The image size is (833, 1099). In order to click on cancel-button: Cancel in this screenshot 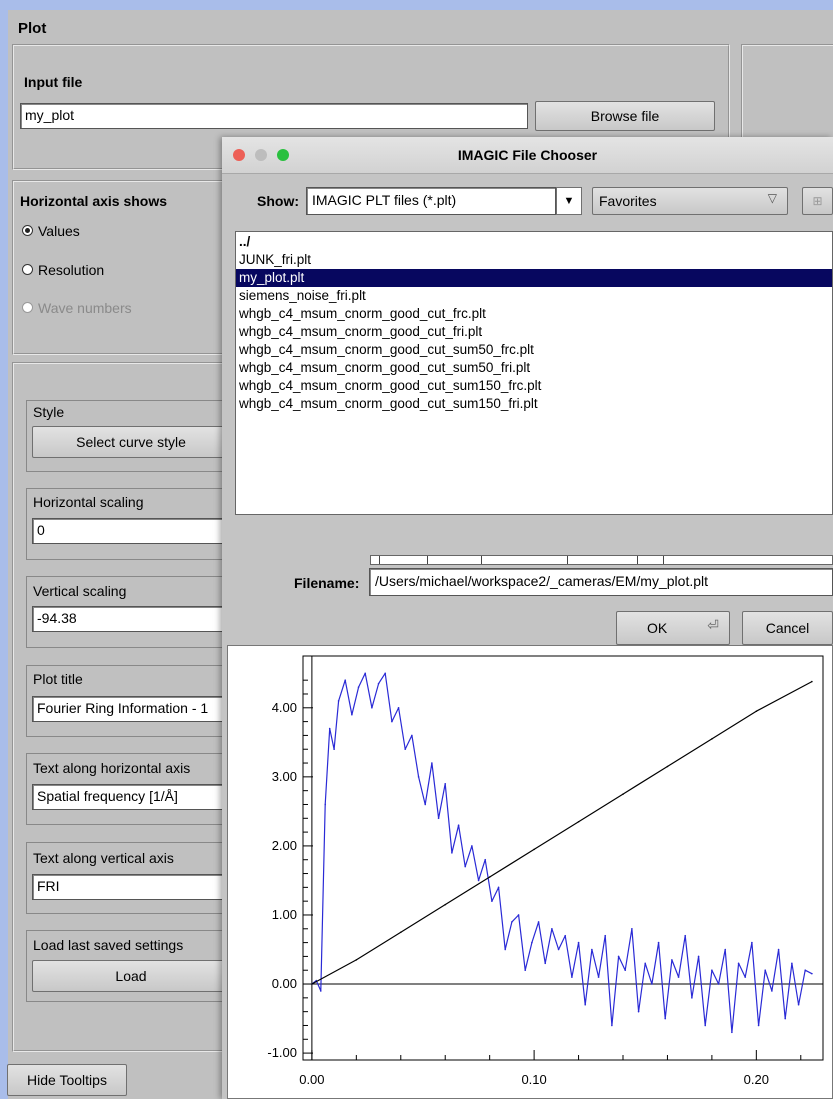, I will do `click(787, 628)`.